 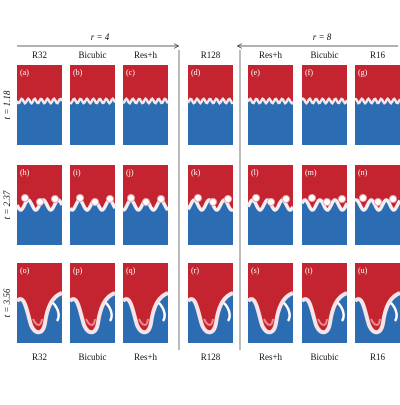 What do you see at coordinates (363, 270) in the screenshot?
I see `panel-label: (u)` at bounding box center [363, 270].